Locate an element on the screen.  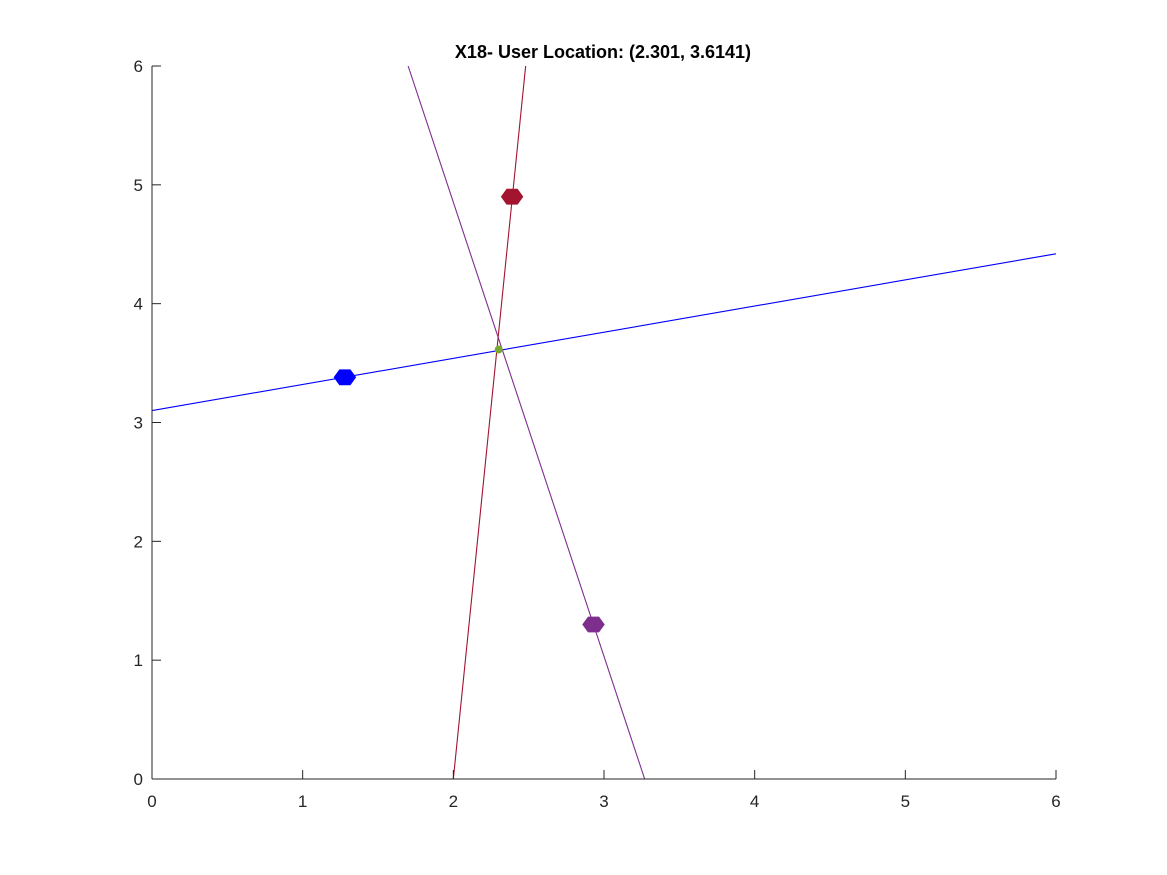
y-tick-label-3: 3 is located at coordinates (138, 423).